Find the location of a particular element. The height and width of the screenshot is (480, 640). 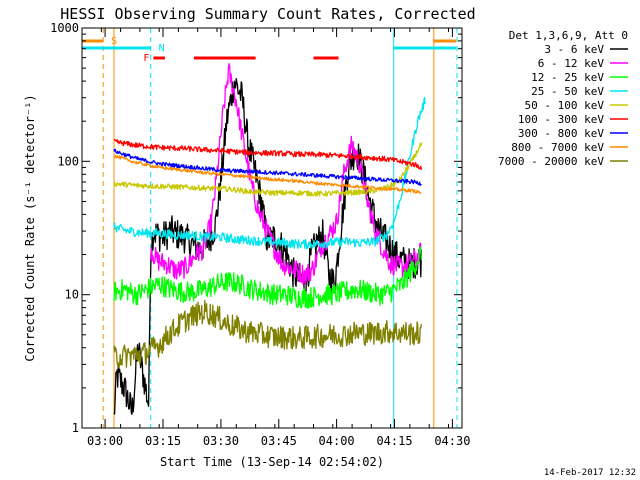

x-tick-label: 04:30 is located at coordinates (452, 441).